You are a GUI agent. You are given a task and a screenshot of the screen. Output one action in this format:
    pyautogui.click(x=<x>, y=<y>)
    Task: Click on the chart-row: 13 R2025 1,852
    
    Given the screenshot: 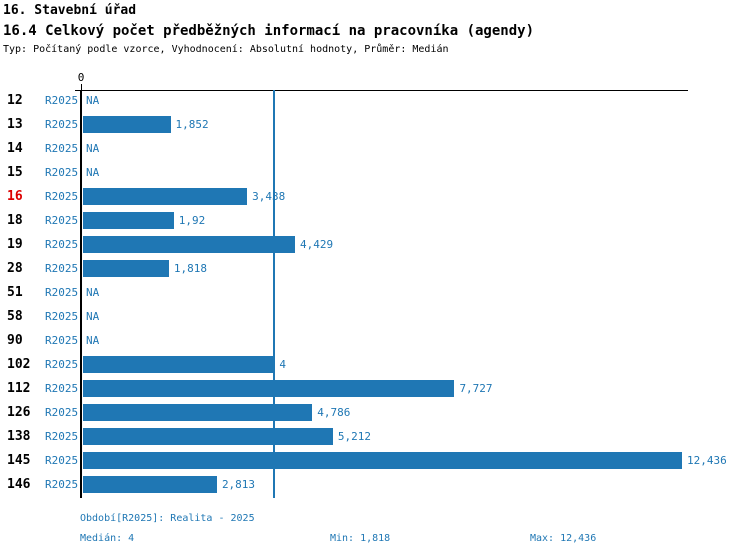 What is the action you would take?
    pyautogui.click(x=375, y=125)
    